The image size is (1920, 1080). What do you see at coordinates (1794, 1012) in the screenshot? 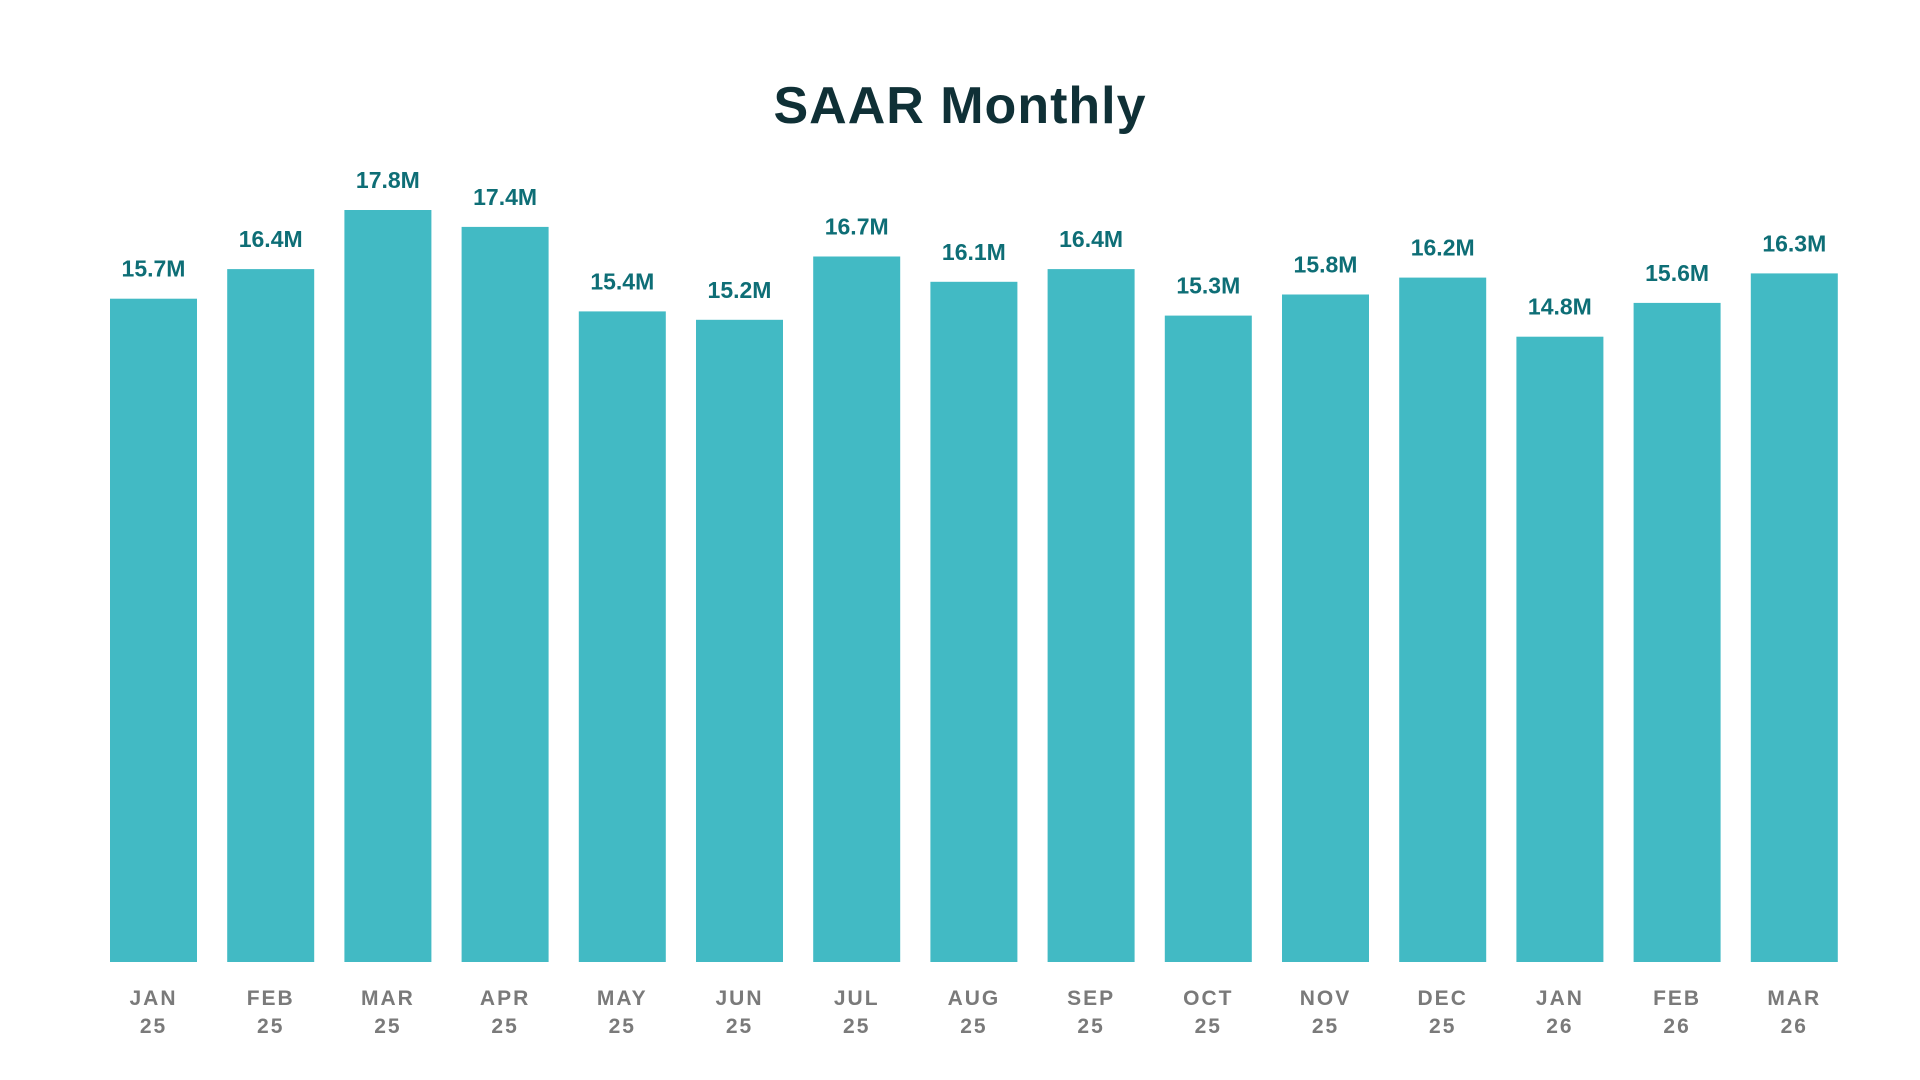
I see `x-tick-label: MAR 26` at bounding box center [1794, 1012].